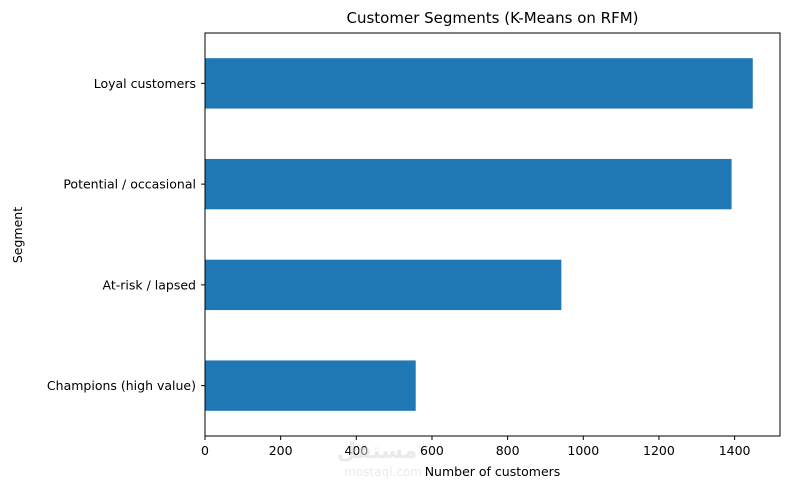  What do you see at coordinates (145, 83) in the screenshot?
I see `y-tick-label-3: Loyal customers` at bounding box center [145, 83].